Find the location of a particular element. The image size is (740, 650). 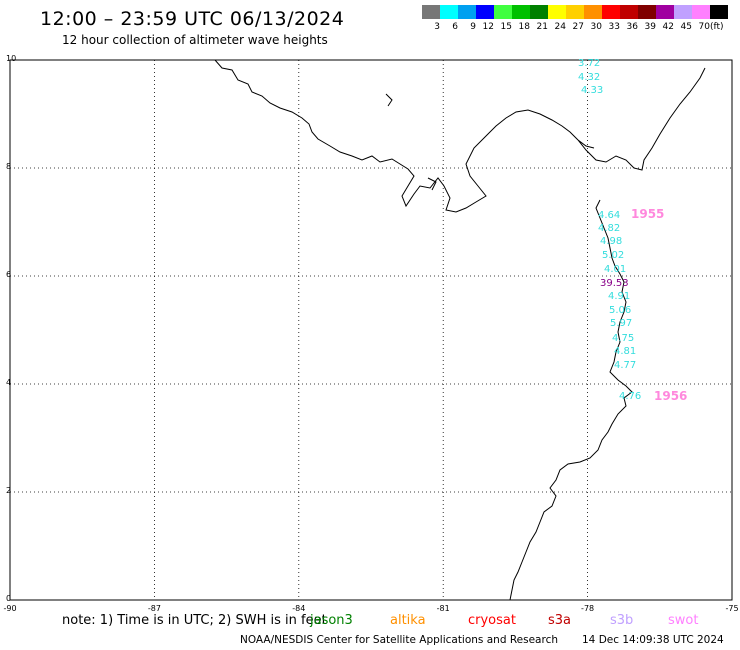

mission-label: jason3 is located at coordinates (331, 620).